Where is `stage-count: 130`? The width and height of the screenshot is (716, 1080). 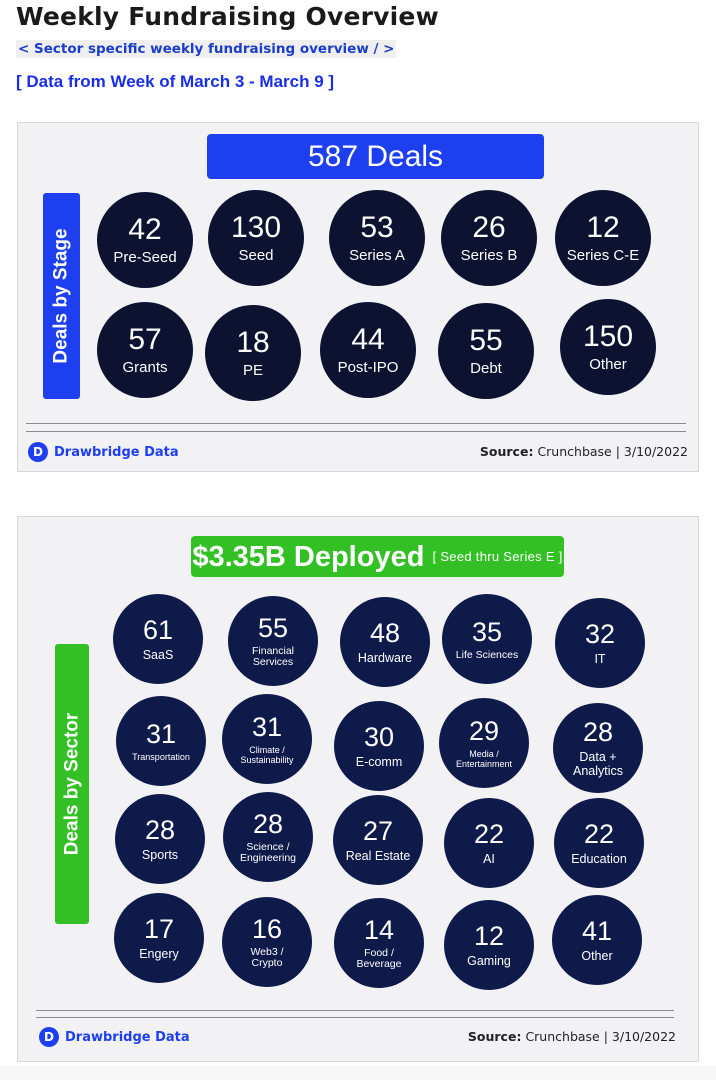
stage-count: 130 is located at coordinates (256, 227).